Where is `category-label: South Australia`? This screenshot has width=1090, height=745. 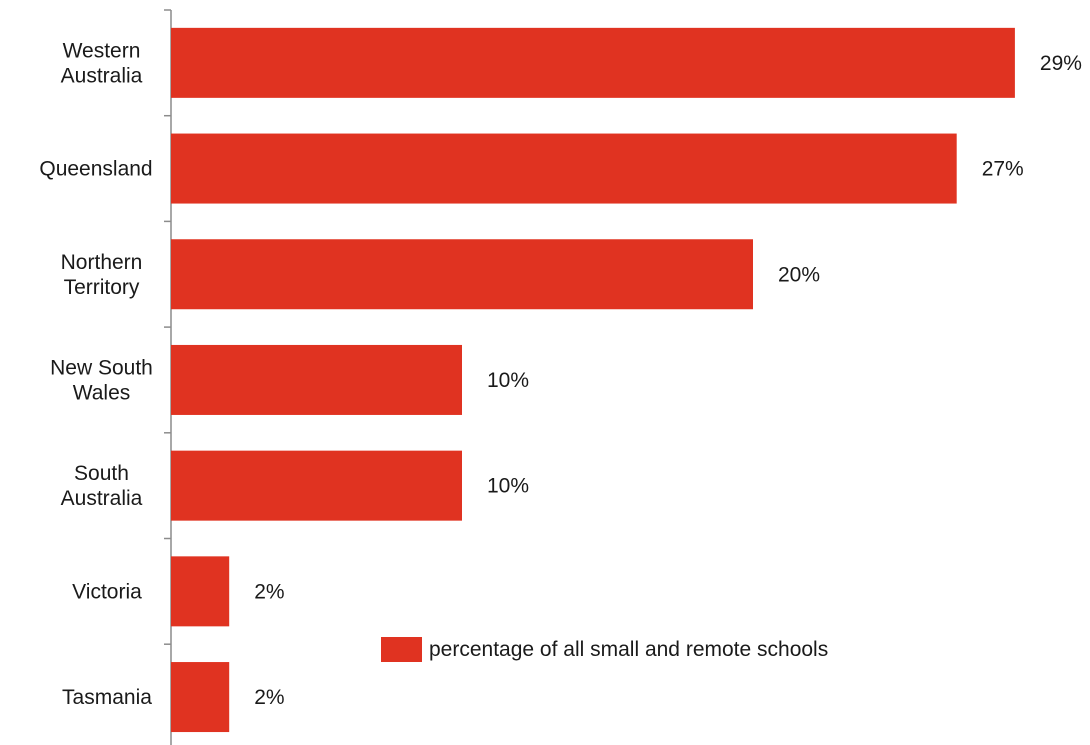
category-label: South Australia is located at coordinates (102, 486).